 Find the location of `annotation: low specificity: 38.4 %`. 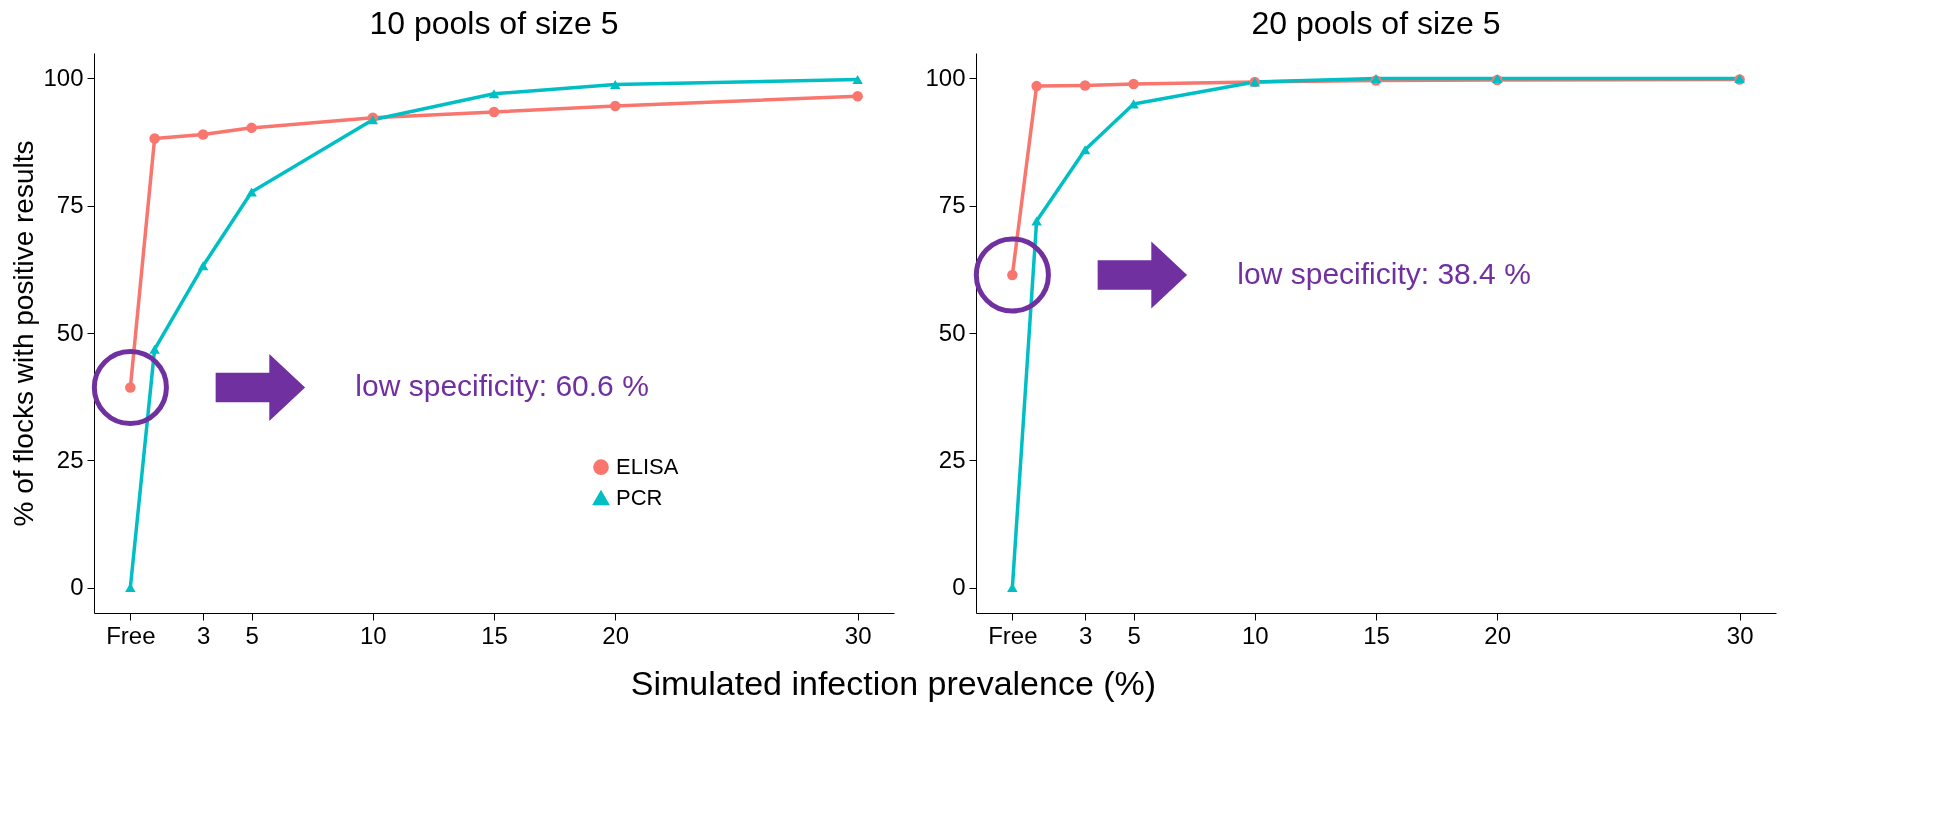

annotation: low specificity: 38.4 % is located at coordinates (1384, 273).